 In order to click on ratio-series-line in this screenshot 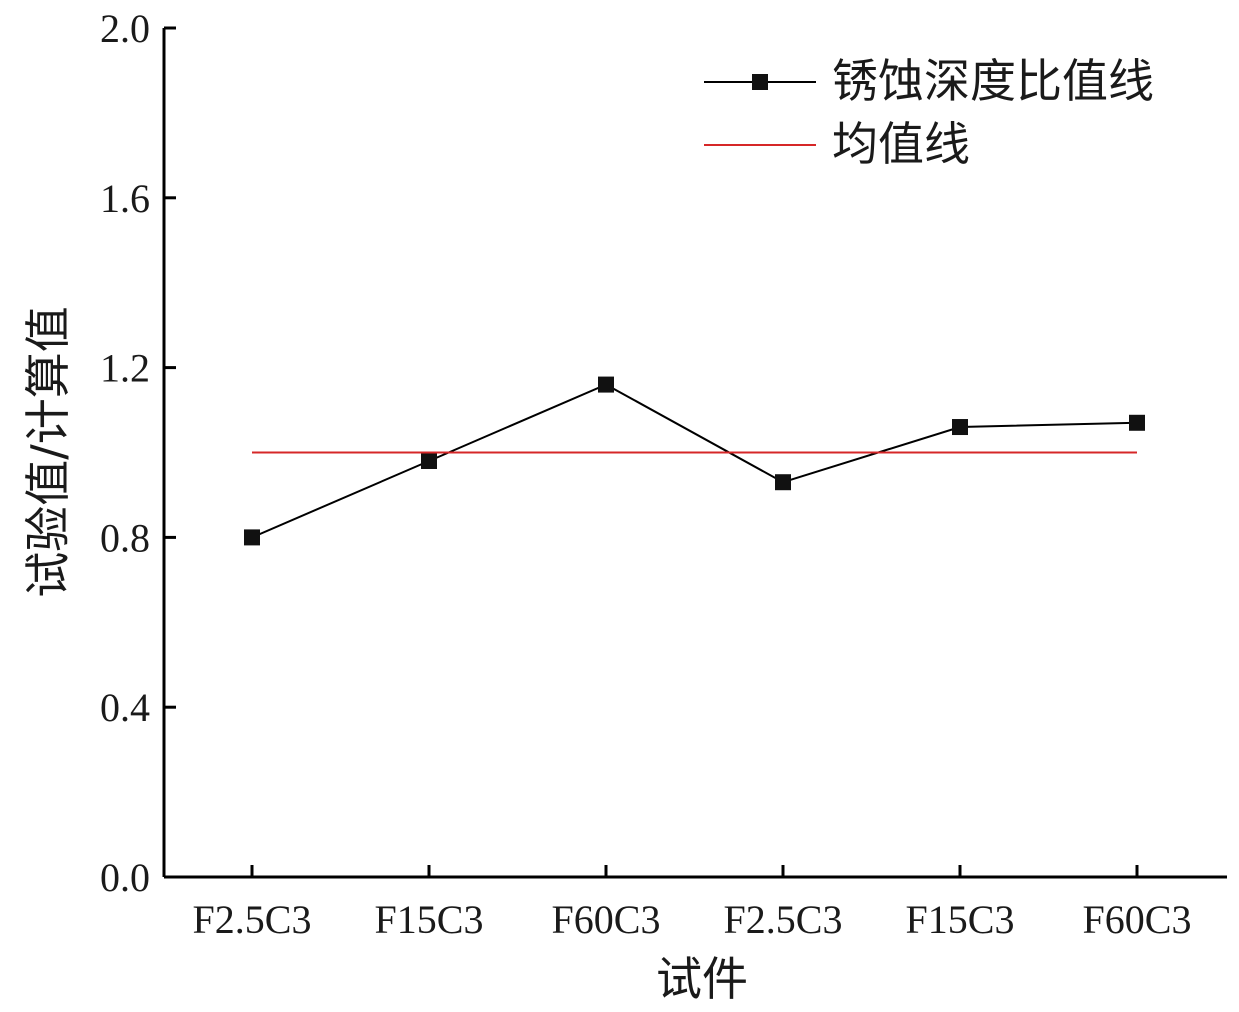, I will do `click(694, 461)`.